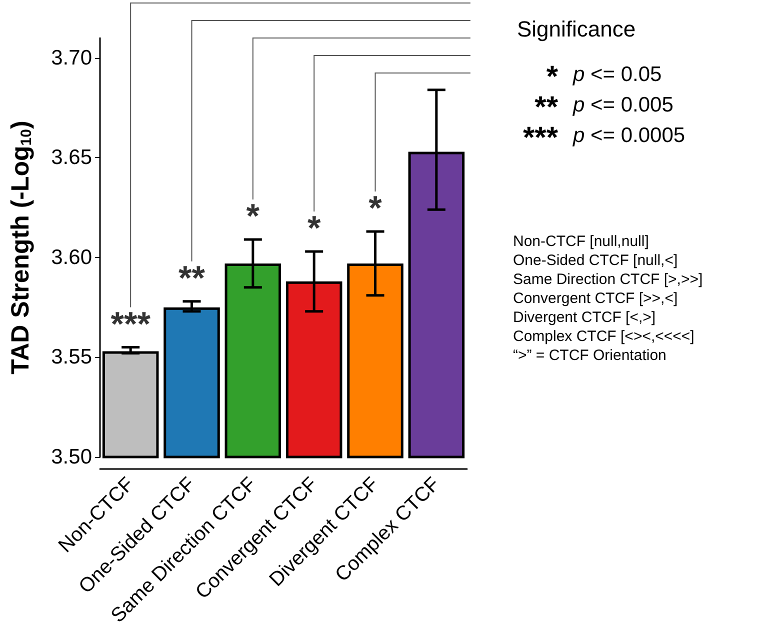 The image size is (760, 631). I want to click on text: p <= 0.05, so click(617, 74).